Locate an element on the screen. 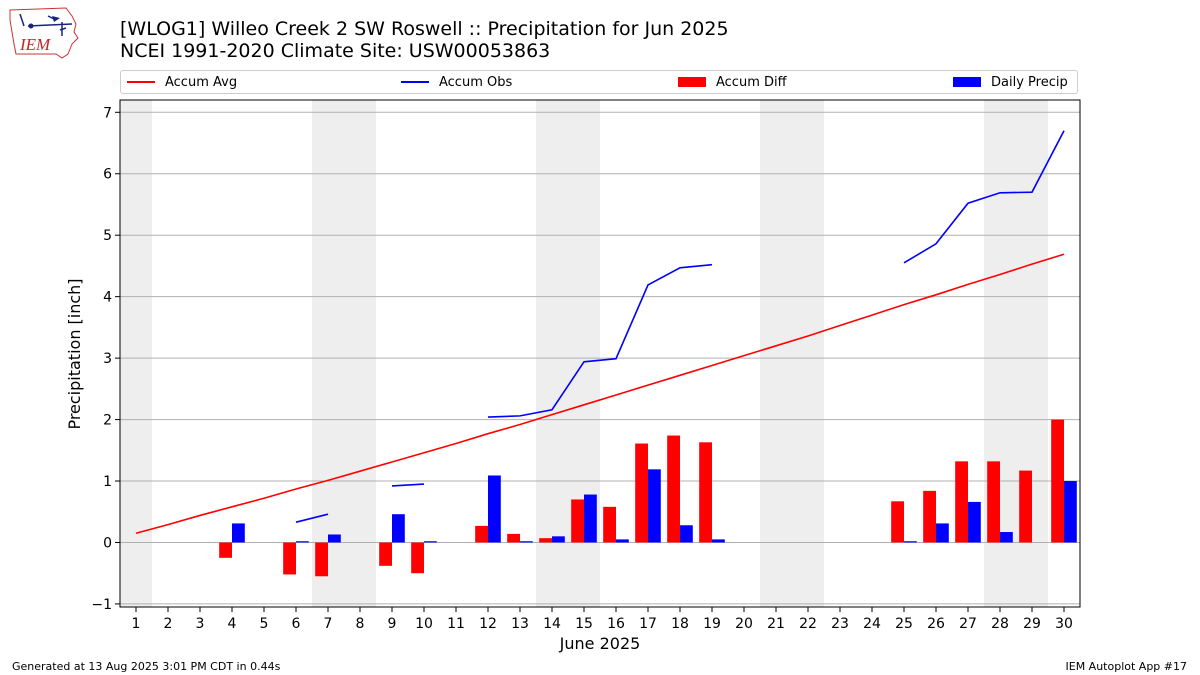  legend-label: Accum Avg is located at coordinates (201, 82).